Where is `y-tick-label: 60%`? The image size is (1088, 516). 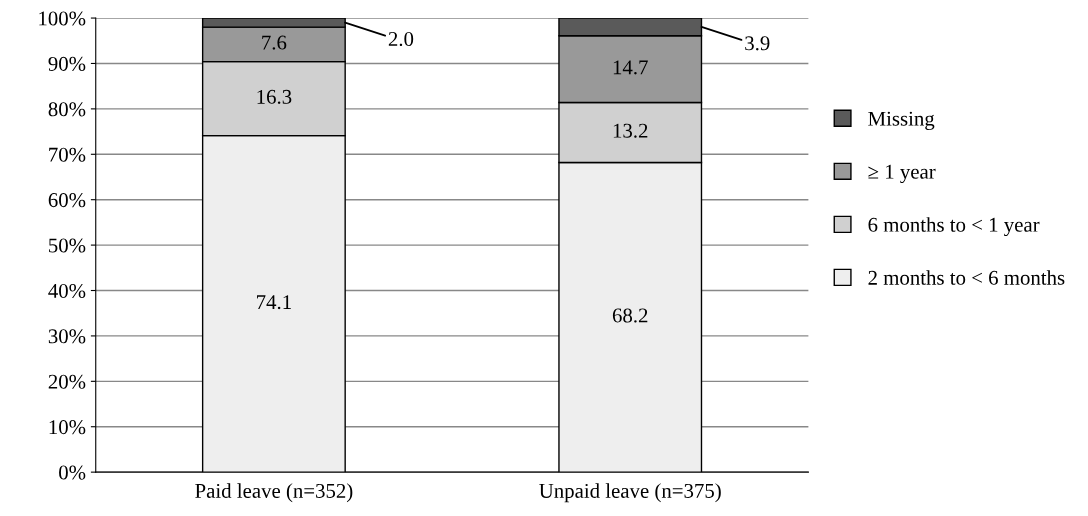
y-tick-label: 60% is located at coordinates (67, 200).